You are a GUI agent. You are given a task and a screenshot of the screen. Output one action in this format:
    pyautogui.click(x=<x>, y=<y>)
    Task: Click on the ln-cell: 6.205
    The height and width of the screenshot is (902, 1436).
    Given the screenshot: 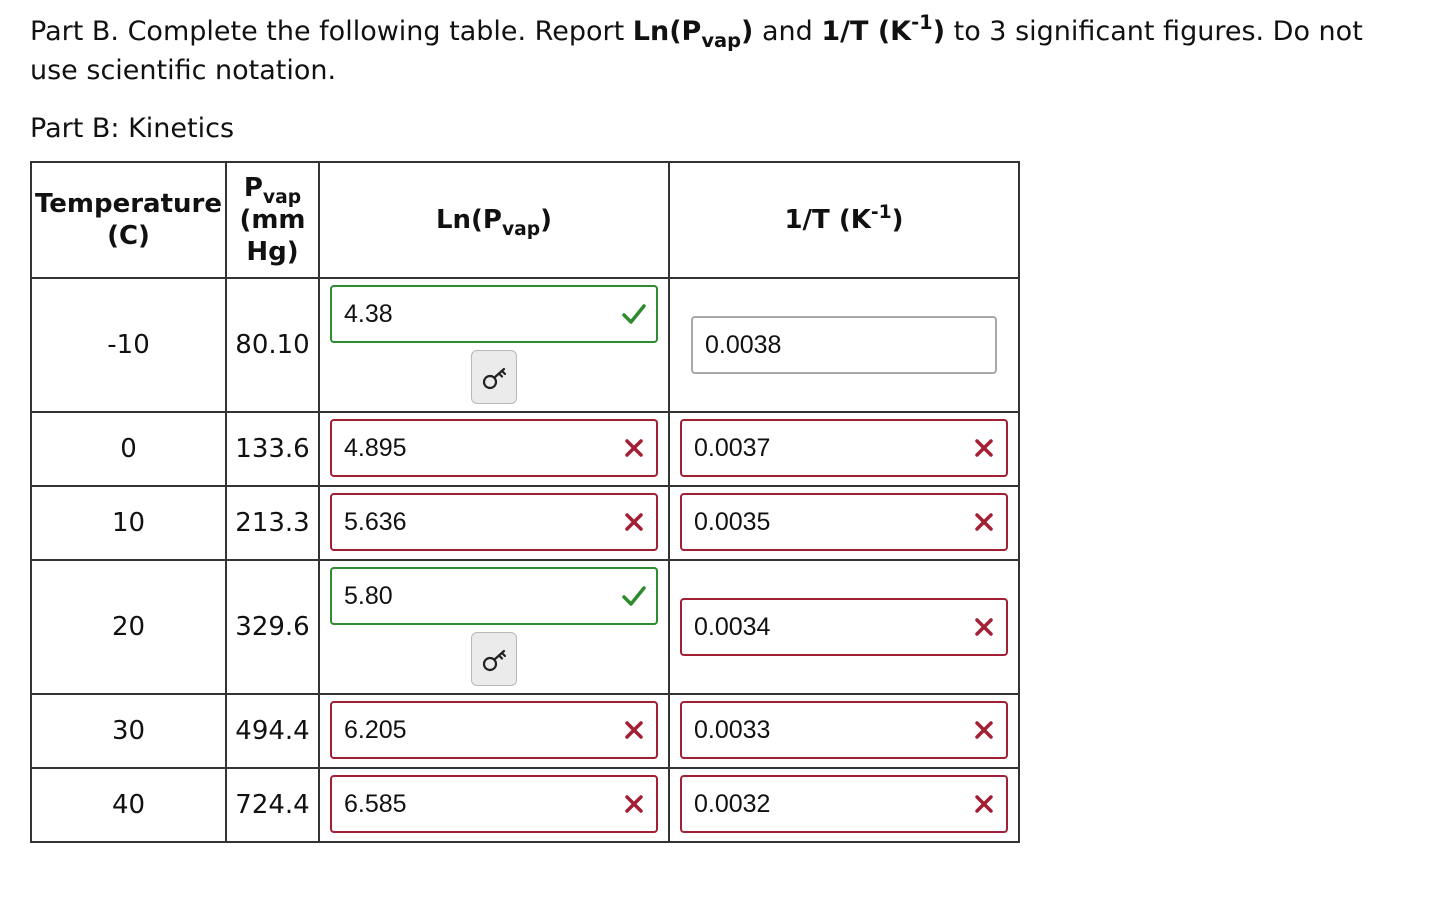 What is the action you would take?
    pyautogui.click(x=494, y=731)
    